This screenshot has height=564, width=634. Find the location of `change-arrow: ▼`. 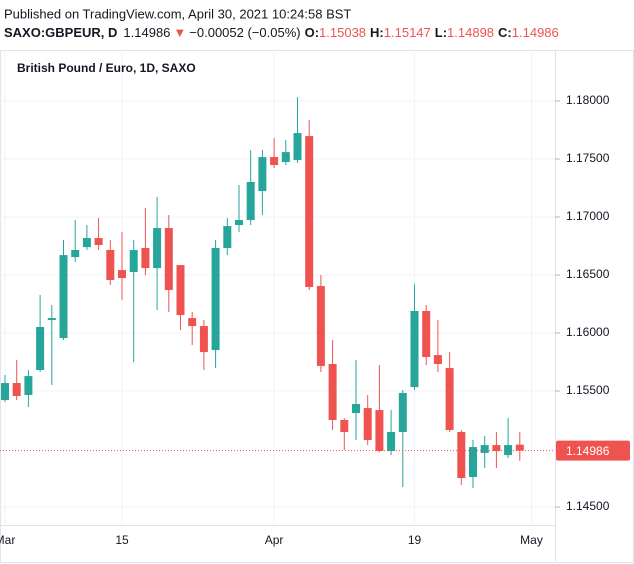

change-arrow: ▼ is located at coordinates (179, 32).